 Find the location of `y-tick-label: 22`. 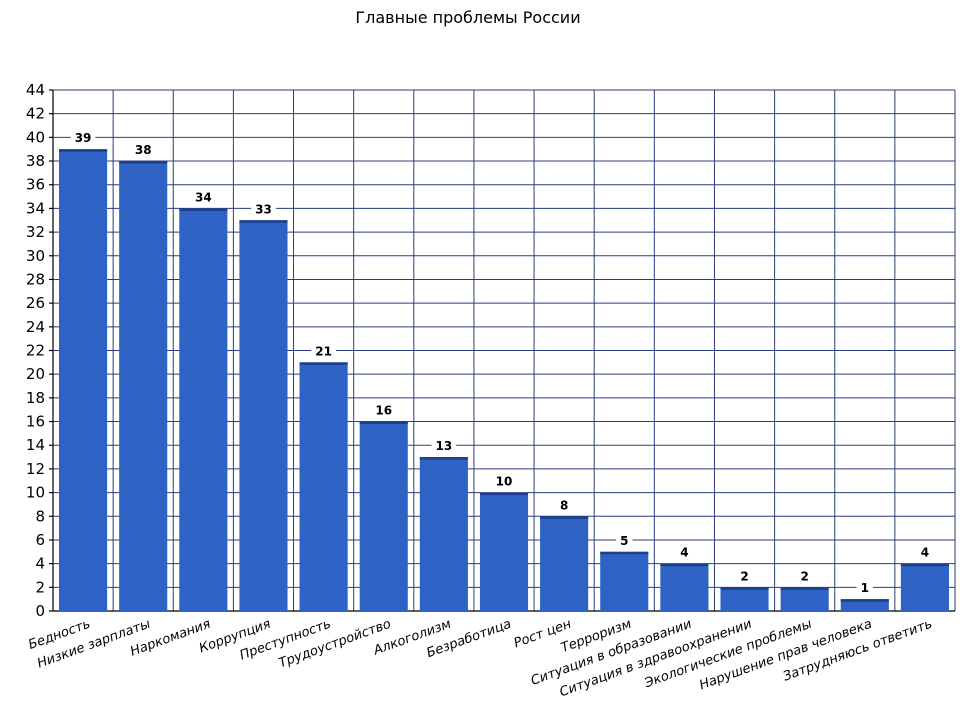

y-tick-label: 22 is located at coordinates (35, 351).